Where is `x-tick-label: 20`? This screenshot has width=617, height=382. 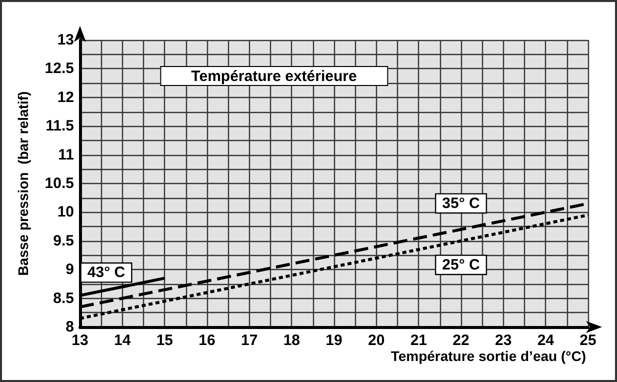
x-tick-label: 20 is located at coordinates (376, 340).